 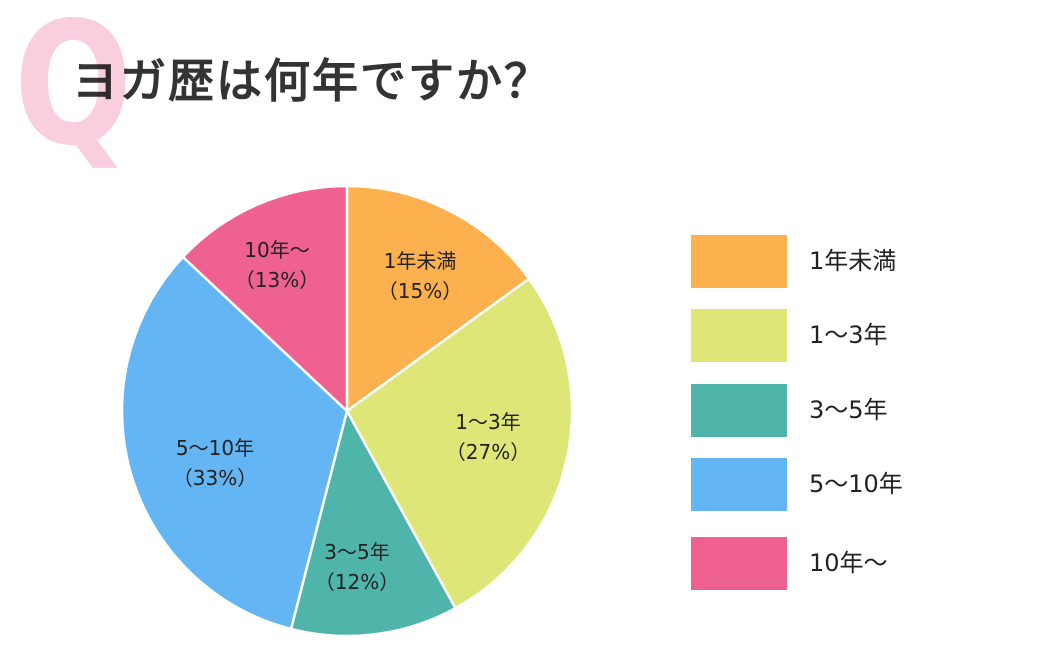 I want to click on legend-item-5-10-years: 5〜10年, so click(x=841, y=484).